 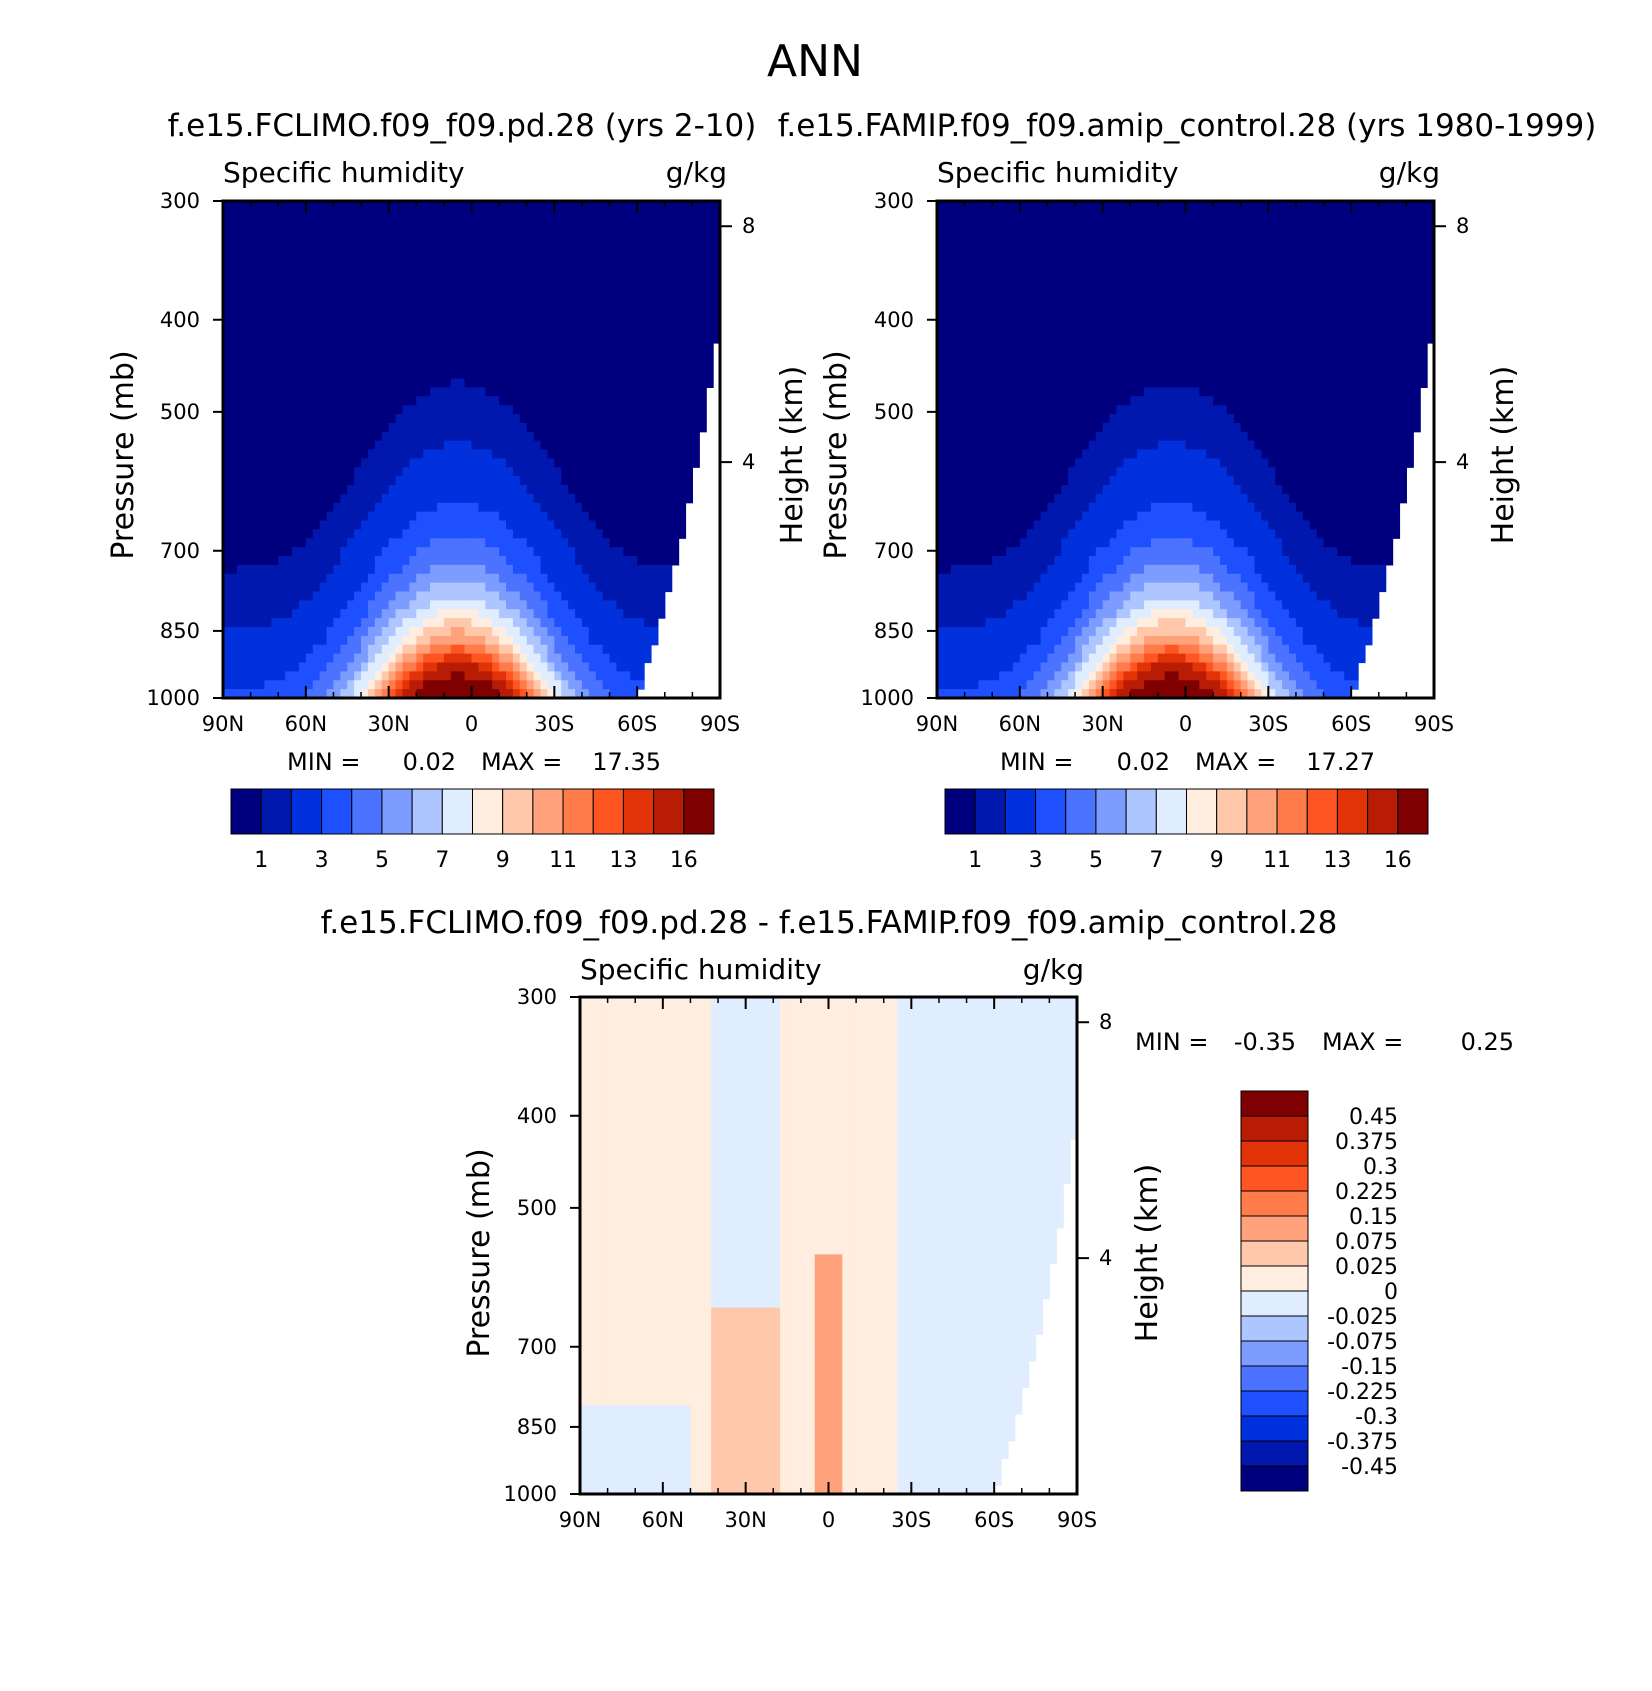 What do you see at coordinates (397, 811) in the screenshot?
I see `colorbar-swatch` at bounding box center [397, 811].